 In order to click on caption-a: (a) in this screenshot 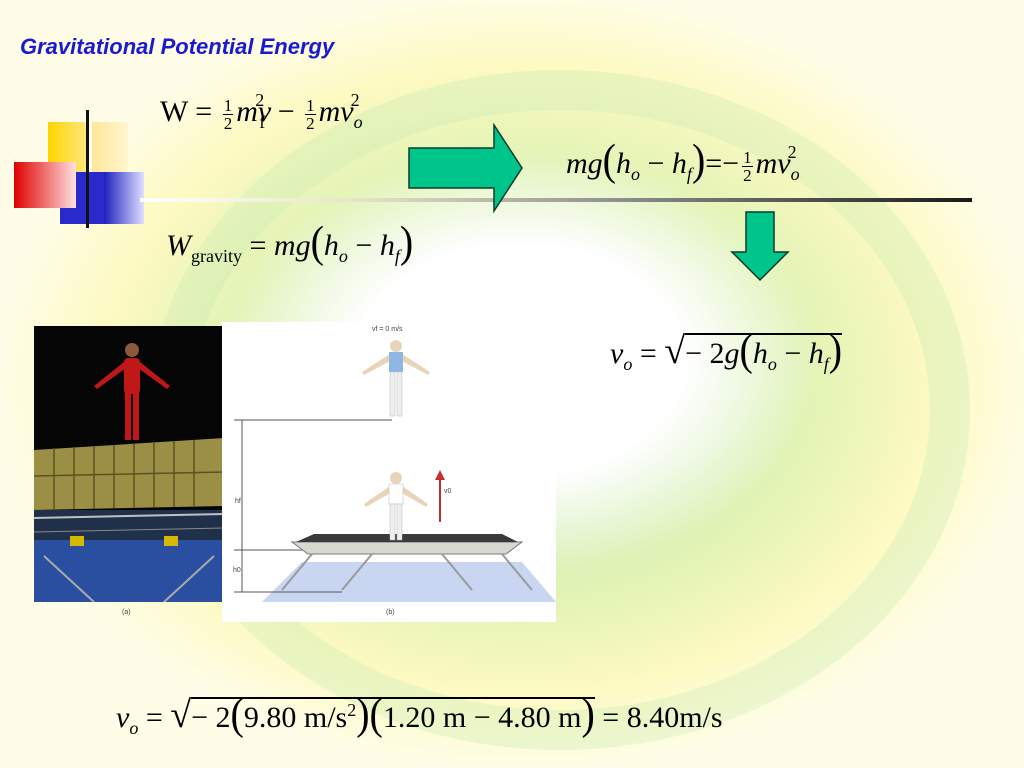, I will do `click(126, 612)`.